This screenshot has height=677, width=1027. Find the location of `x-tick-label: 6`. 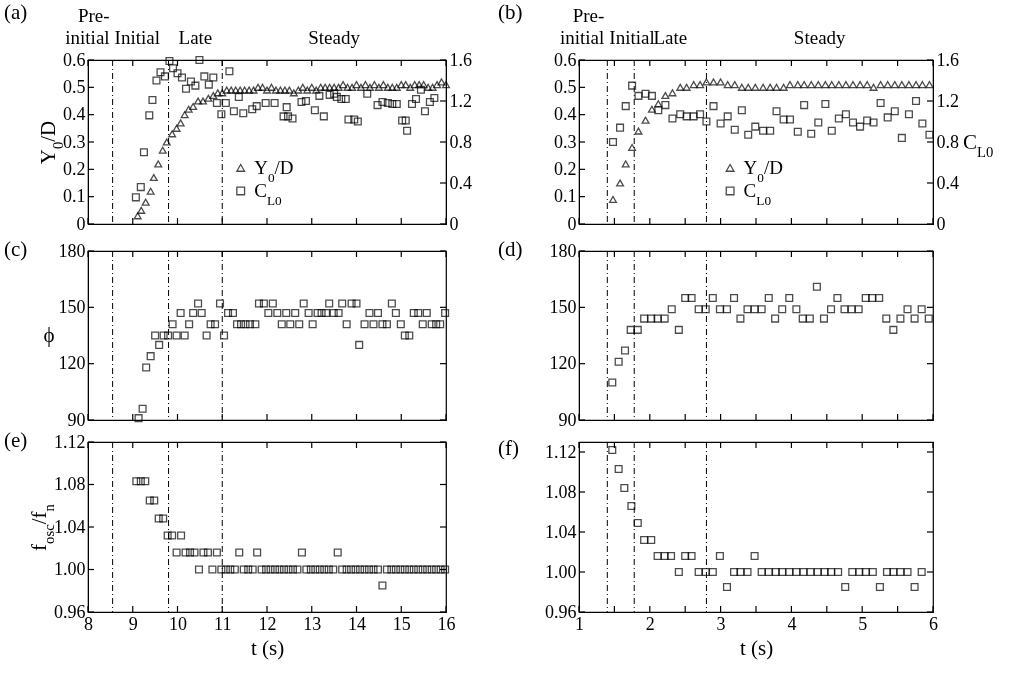

x-tick-label: 6 is located at coordinates (933, 623).